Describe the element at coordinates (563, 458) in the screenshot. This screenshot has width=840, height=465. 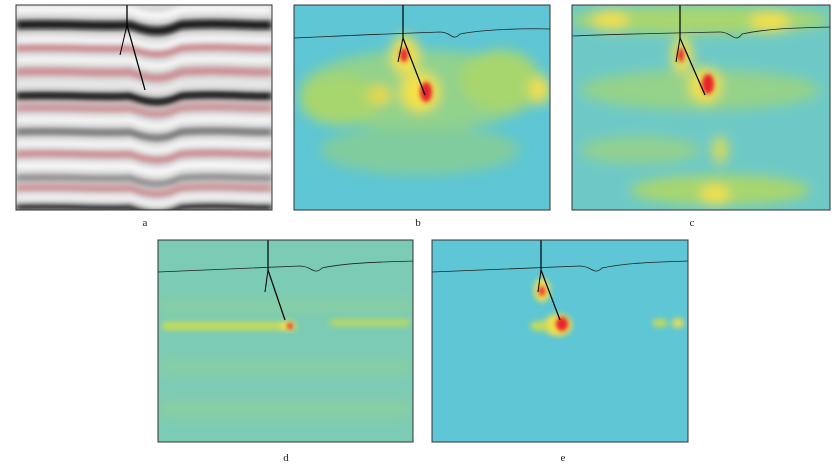
I see `panel-label: e` at that location.